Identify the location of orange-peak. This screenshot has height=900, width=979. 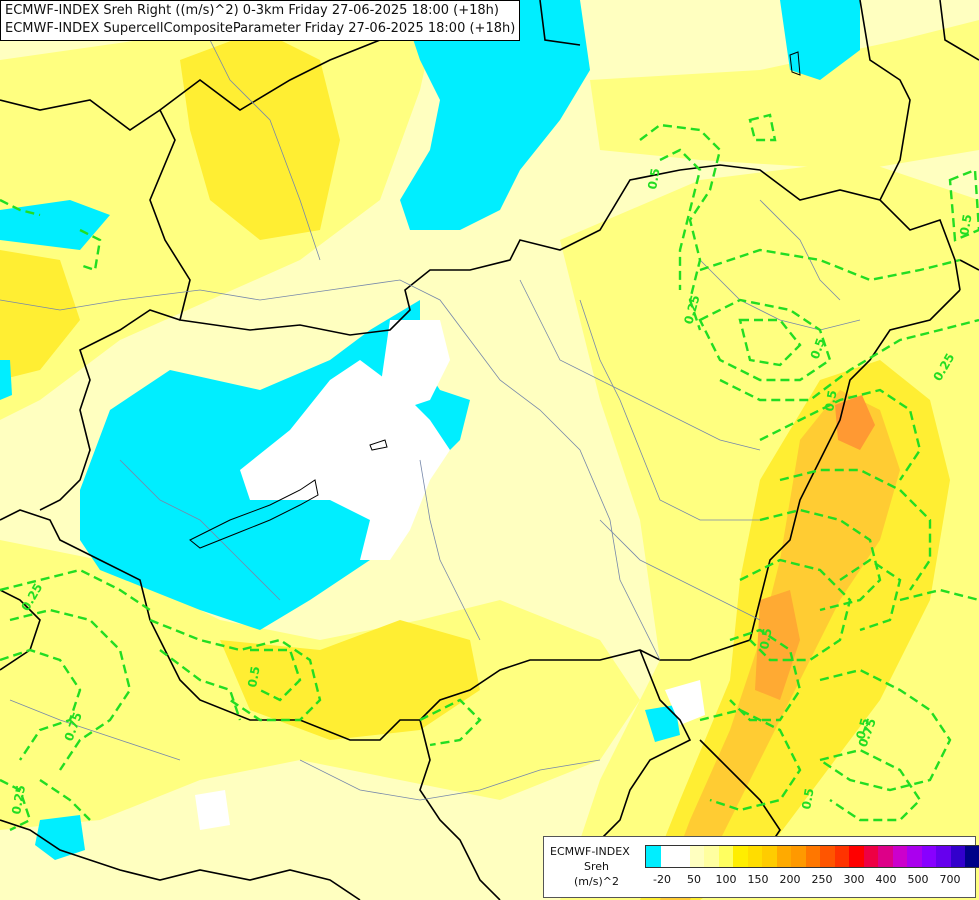
(855, 422).